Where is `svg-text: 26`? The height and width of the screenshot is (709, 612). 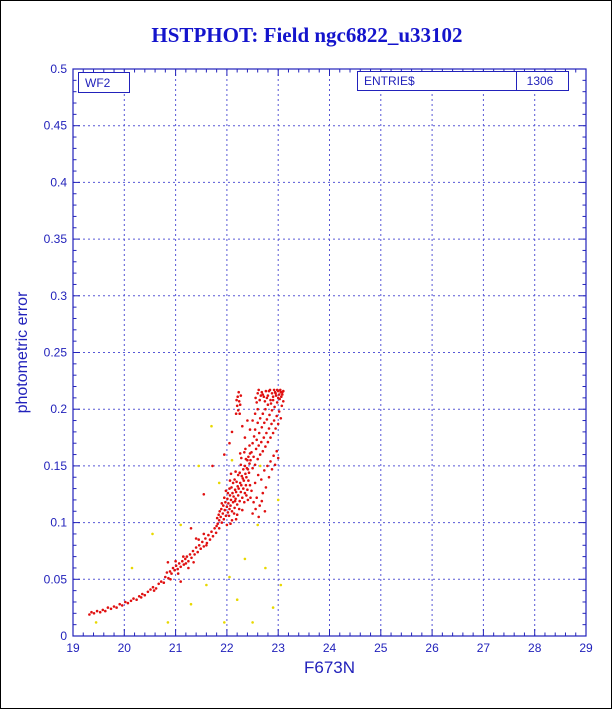 svg-text: 26 is located at coordinates (432, 648).